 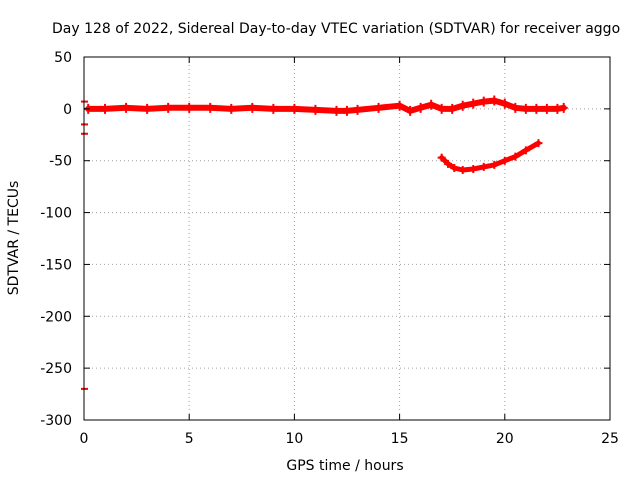 I want to click on x-tick-label: 5, so click(x=189, y=439).